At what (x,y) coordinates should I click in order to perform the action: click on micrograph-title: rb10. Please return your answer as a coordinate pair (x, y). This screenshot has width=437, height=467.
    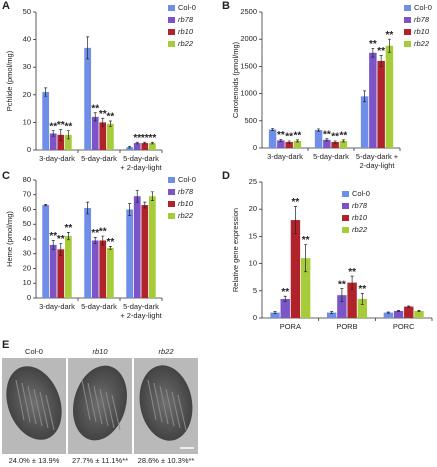
    Looking at the image, I should click on (100, 351).